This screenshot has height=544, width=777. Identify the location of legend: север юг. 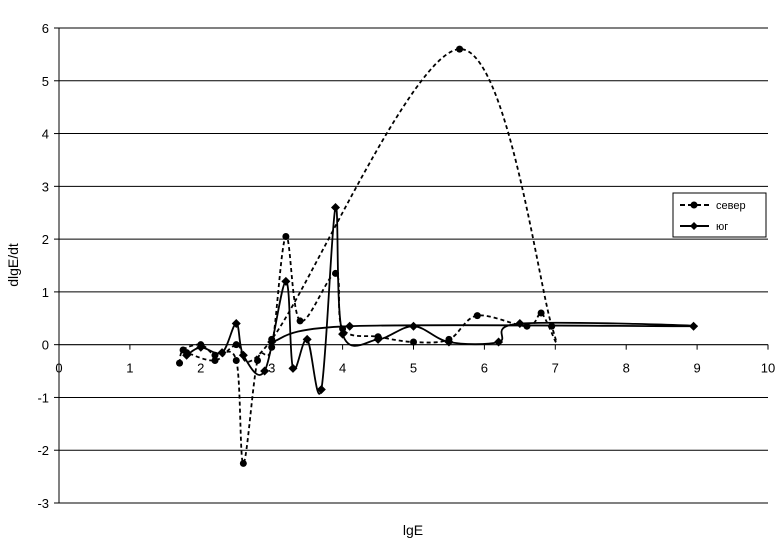
(719, 215).